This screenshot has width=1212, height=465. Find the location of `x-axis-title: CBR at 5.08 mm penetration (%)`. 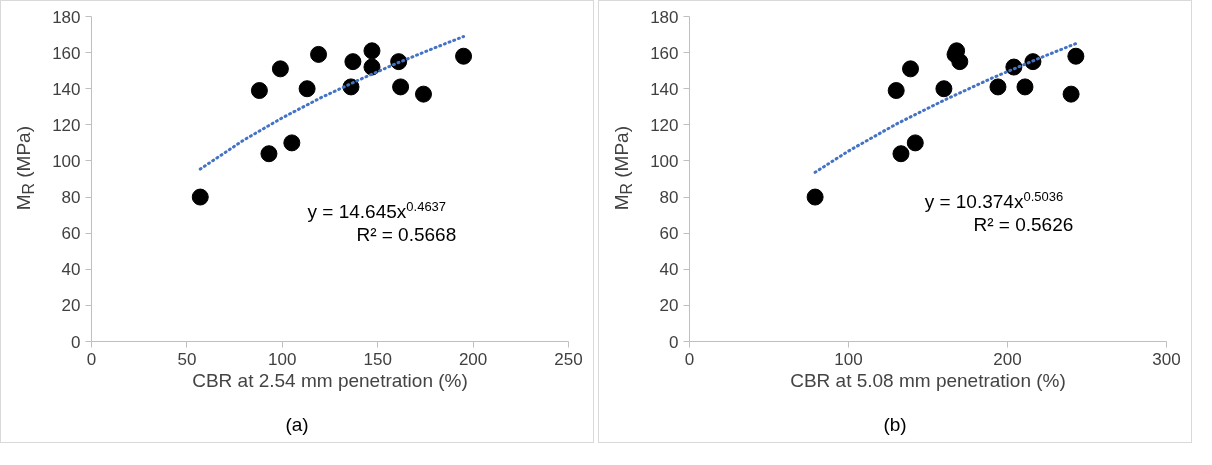

x-axis-title: CBR at 5.08 mm penetration (%) is located at coordinates (928, 380).